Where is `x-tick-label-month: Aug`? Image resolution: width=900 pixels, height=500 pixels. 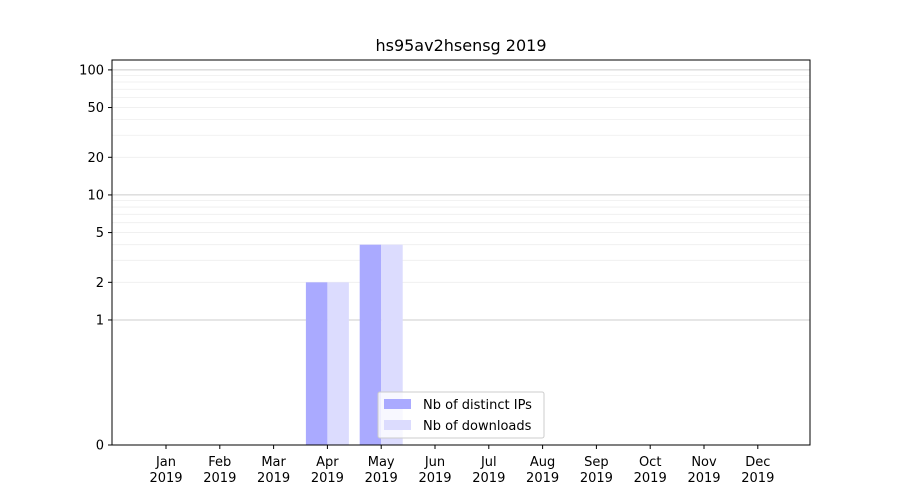
x-tick-label-month: Aug is located at coordinates (542, 462).